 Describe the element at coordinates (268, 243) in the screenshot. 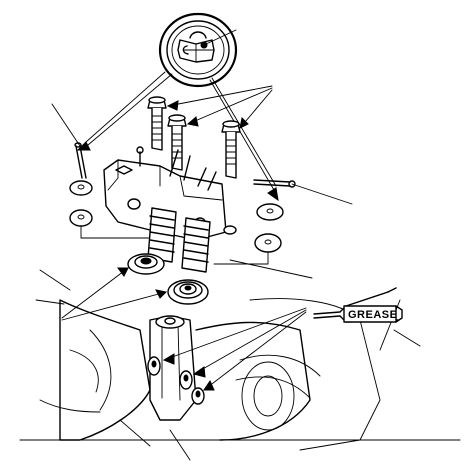

I see `washer-right-lower` at that location.